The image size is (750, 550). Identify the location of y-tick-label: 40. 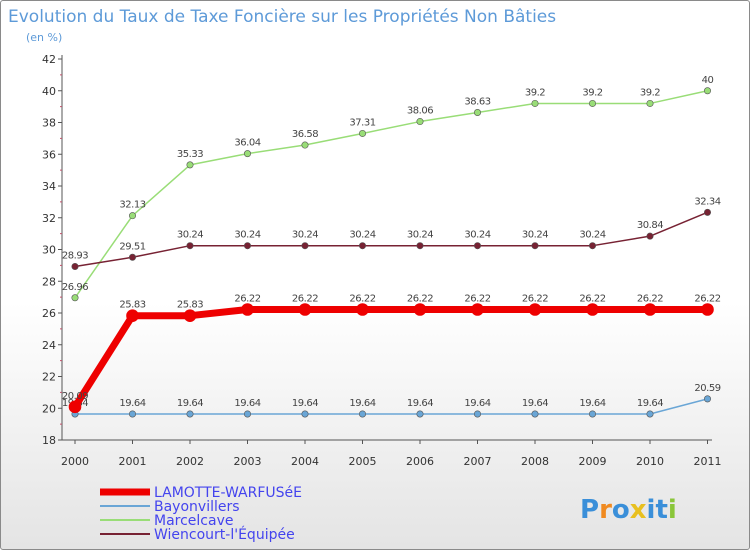
(49, 91).